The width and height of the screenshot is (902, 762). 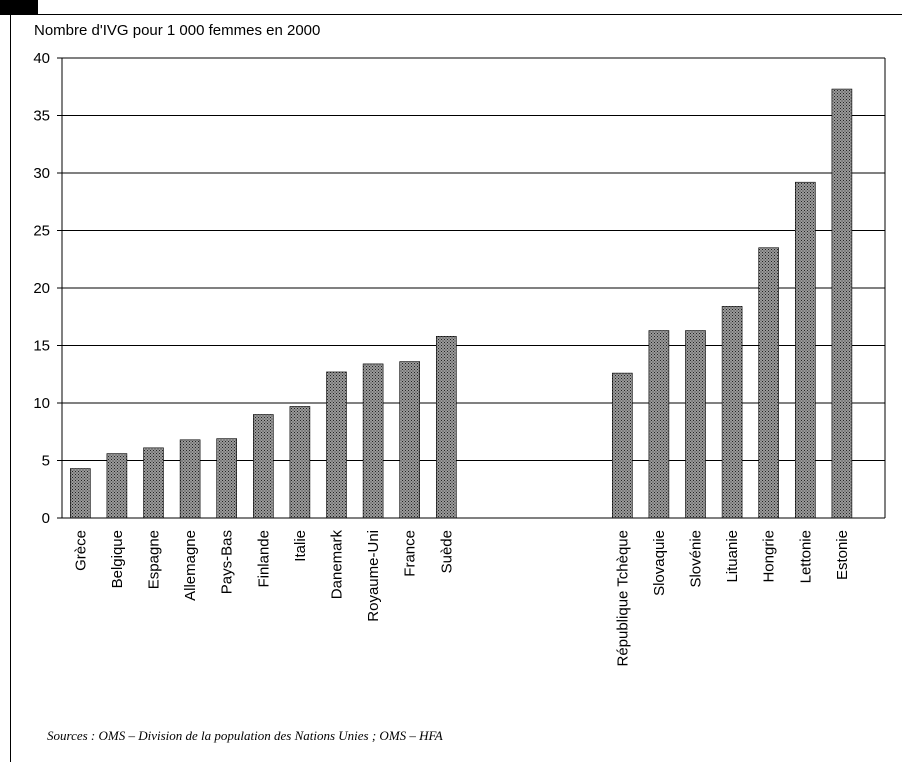 What do you see at coordinates (41, 58) in the screenshot?
I see `y-tick-label: 40` at bounding box center [41, 58].